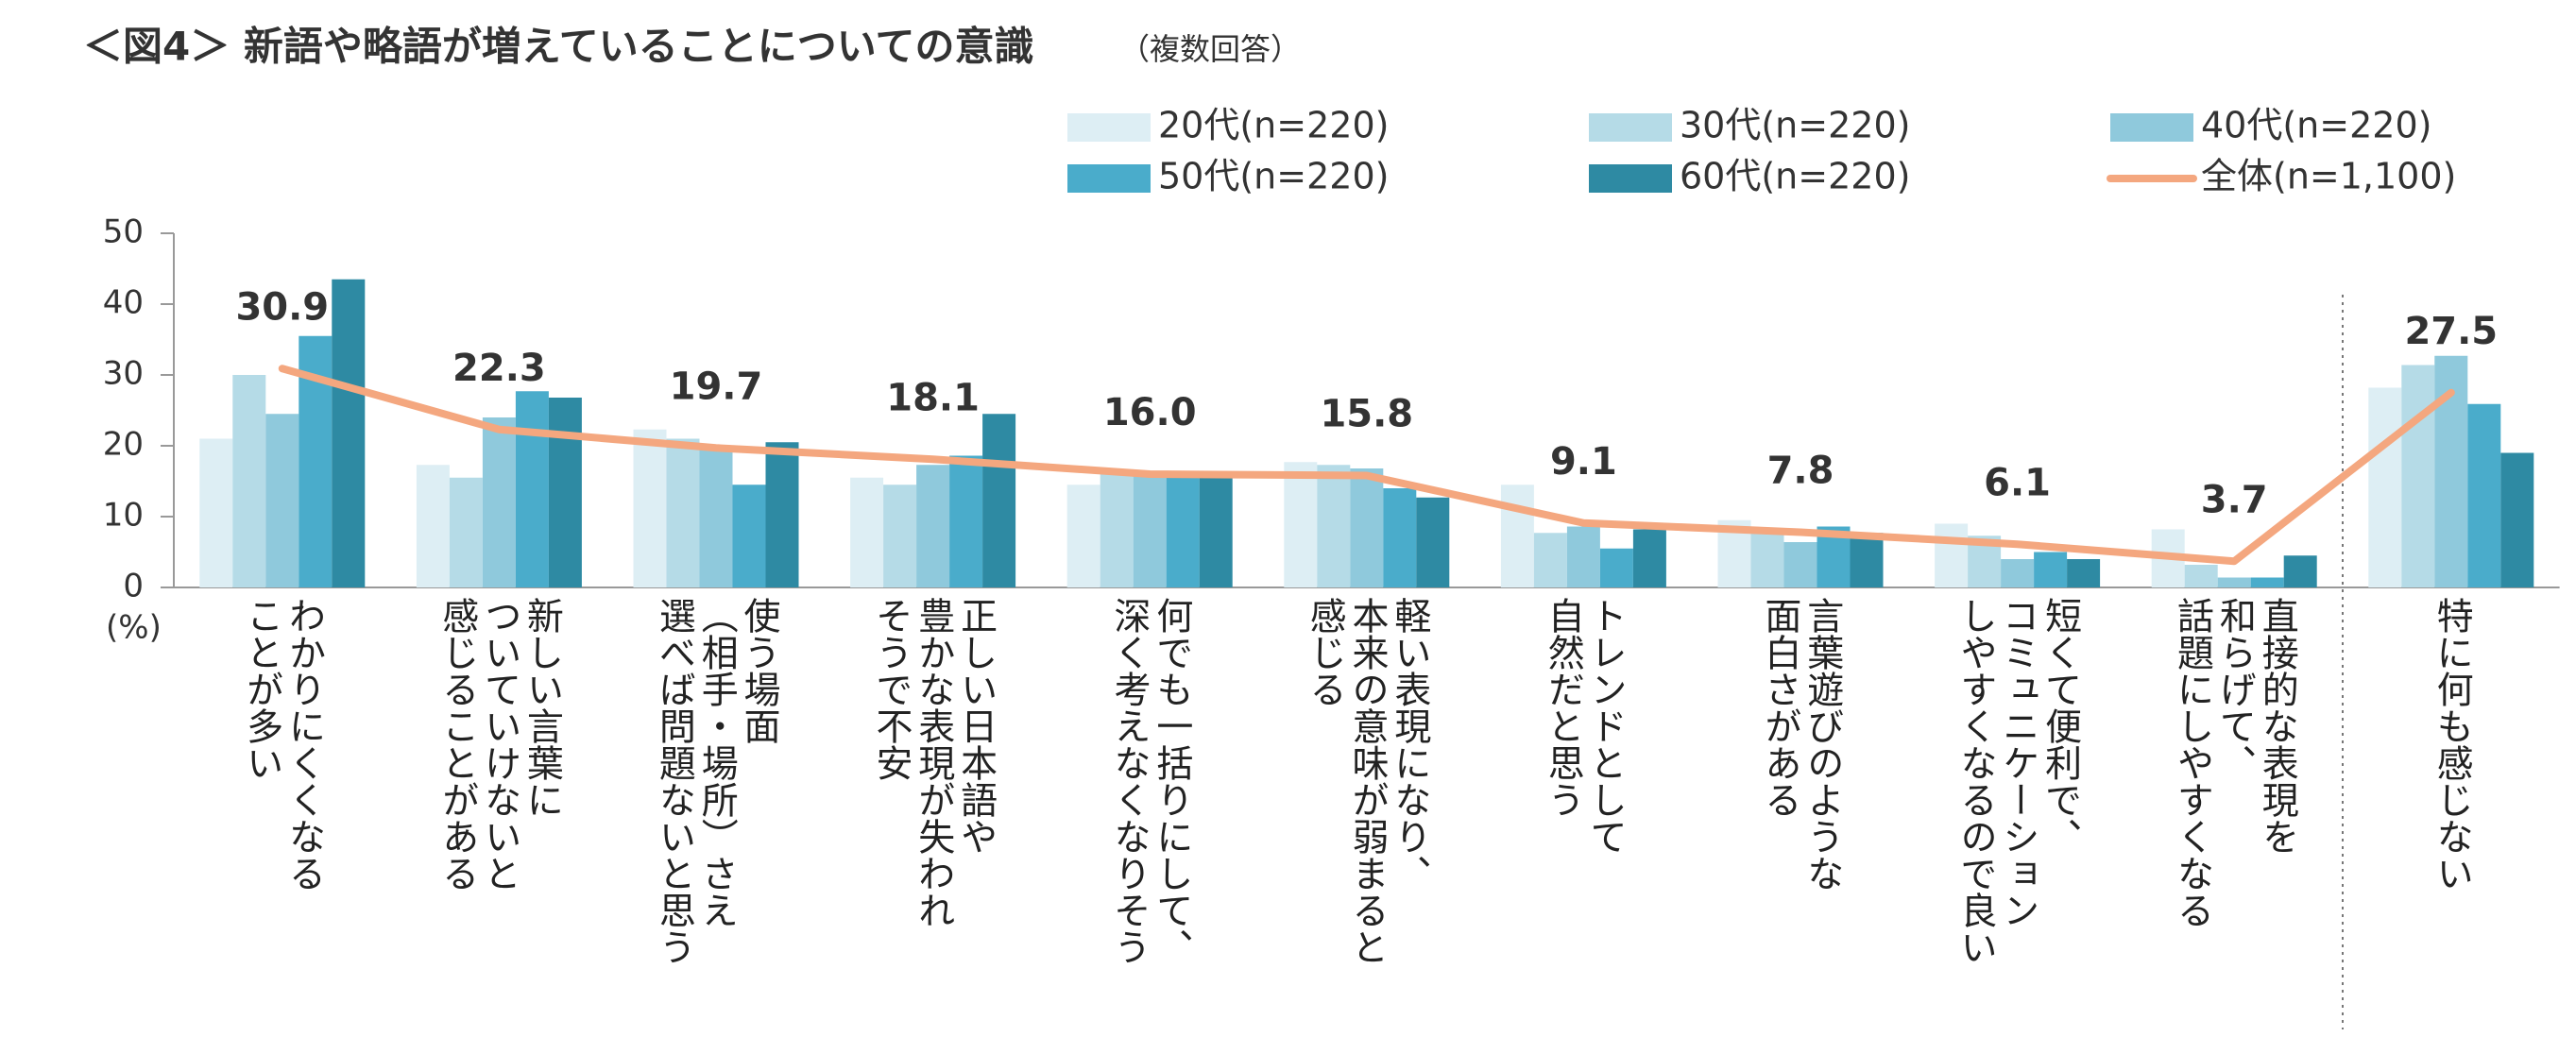 The image size is (2576, 1037). What do you see at coordinates (1366, 414) in the screenshot?
I see `data-label: 15.8` at bounding box center [1366, 414].